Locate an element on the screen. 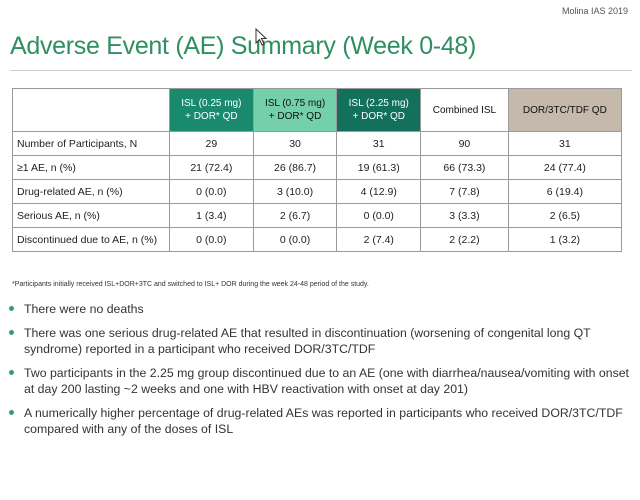 The image size is (640, 500). header-line: ISL (2.25 mg) is located at coordinates (378, 103).